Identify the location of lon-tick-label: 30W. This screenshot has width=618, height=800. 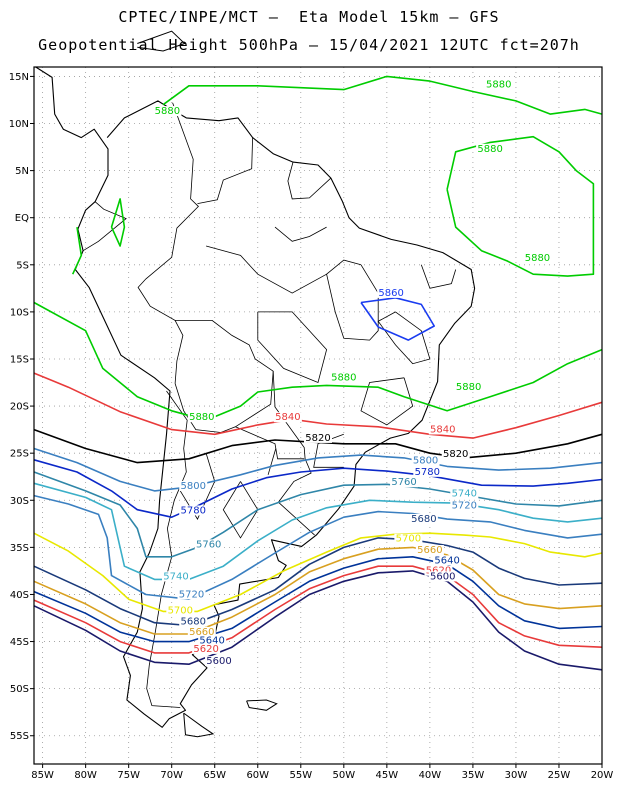
(516, 775).